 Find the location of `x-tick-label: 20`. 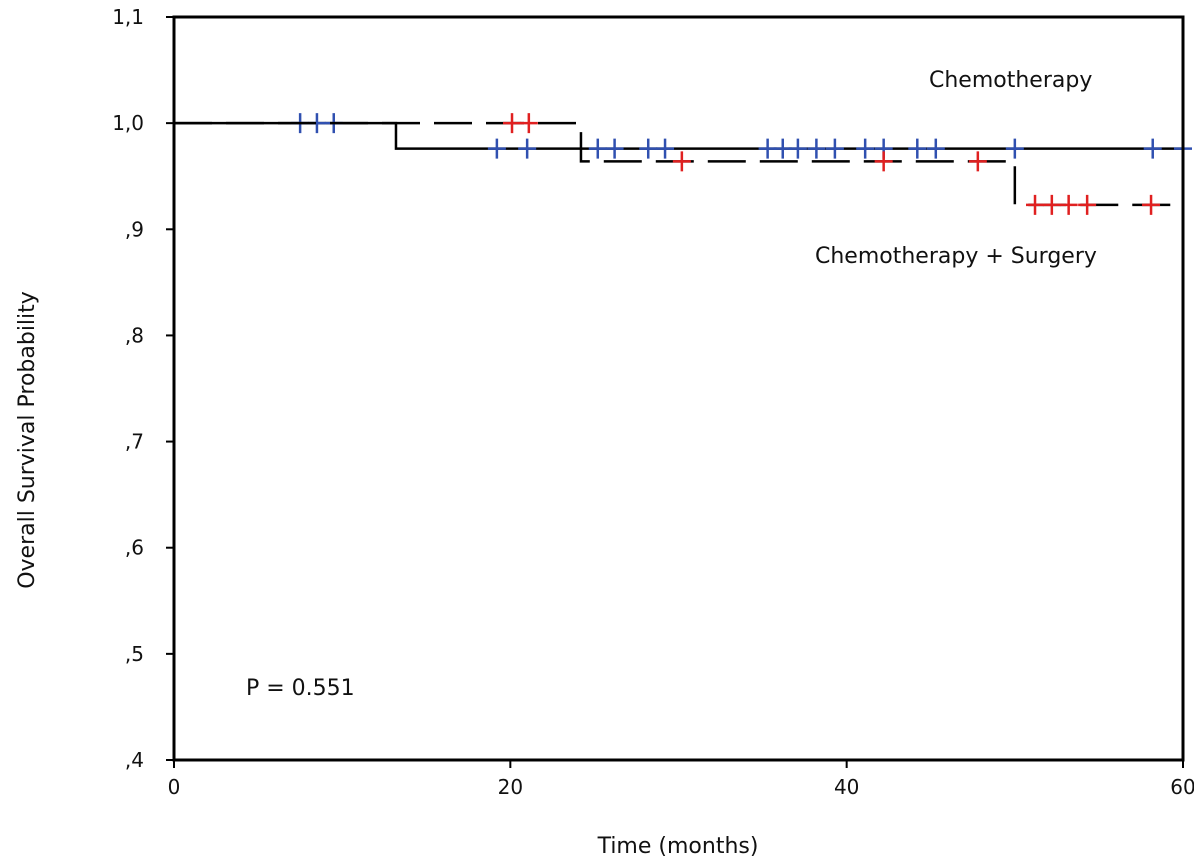

x-tick-label: 20 is located at coordinates (510, 787).